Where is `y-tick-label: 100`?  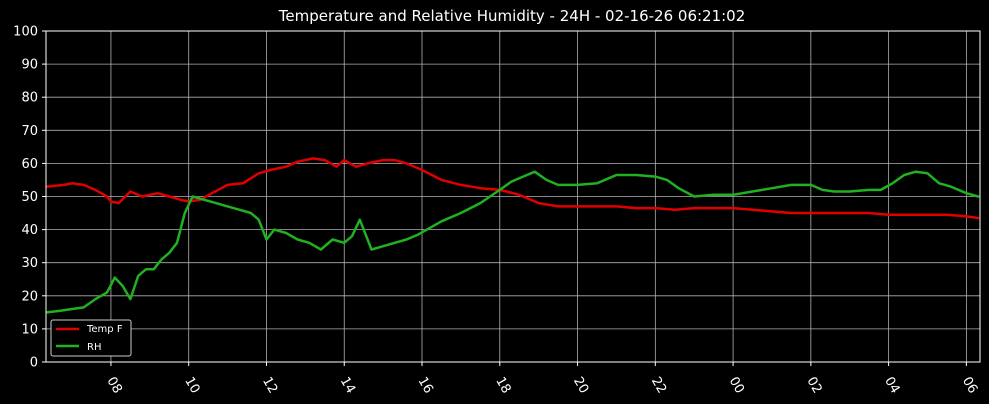
y-tick-label: 100 is located at coordinates (25, 32).